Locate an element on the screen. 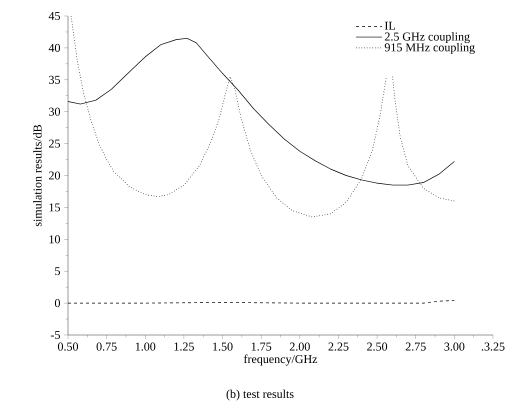  x-tick-label: 2.25 is located at coordinates (338, 346).